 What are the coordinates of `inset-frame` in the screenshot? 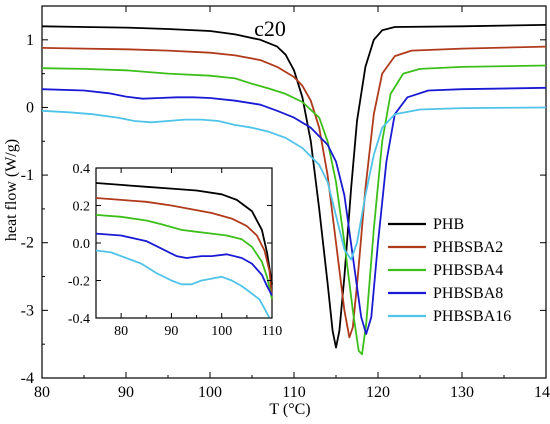 It's located at (184, 243).